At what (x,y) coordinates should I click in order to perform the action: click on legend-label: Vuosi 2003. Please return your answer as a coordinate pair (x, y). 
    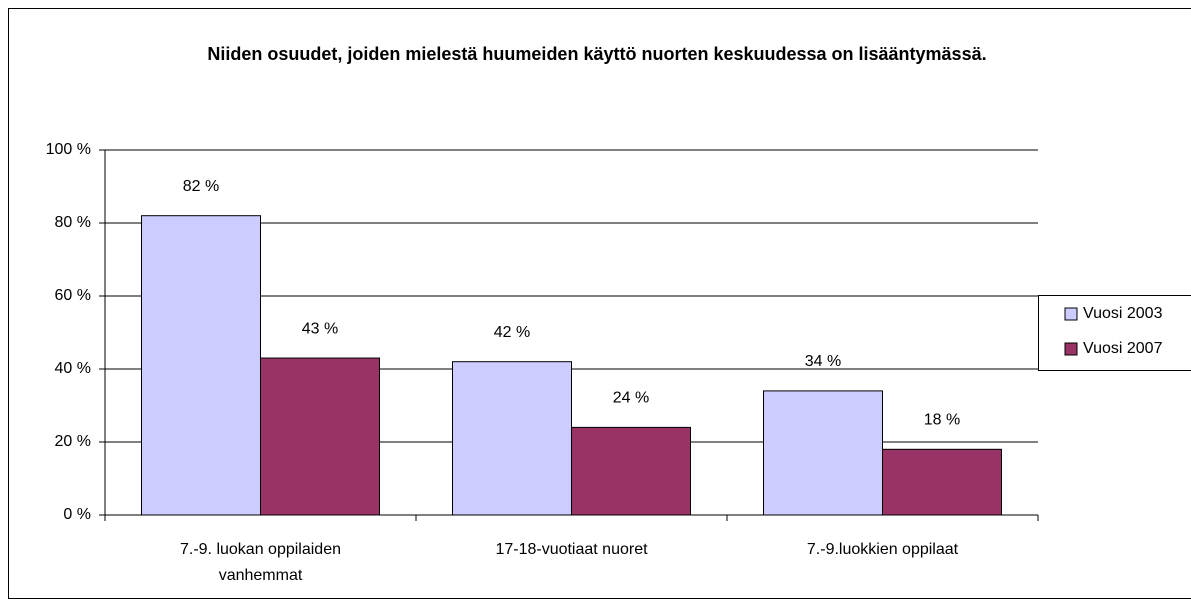
    Looking at the image, I should click on (1123, 313).